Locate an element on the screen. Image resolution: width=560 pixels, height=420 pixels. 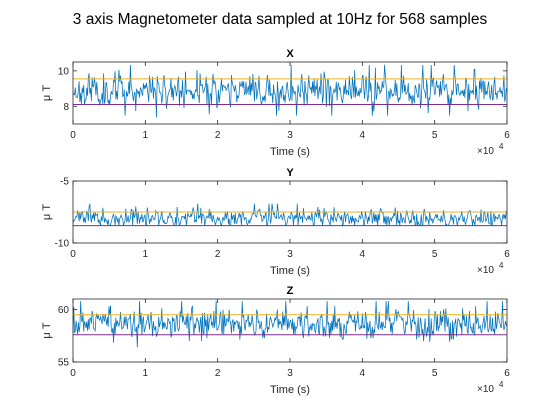
y-tick-label: 55 is located at coordinates (64, 363).